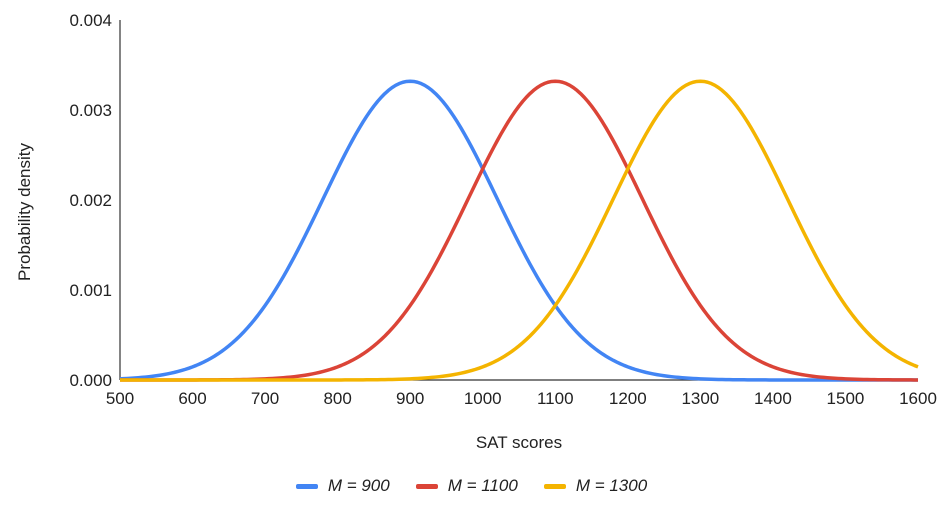 The width and height of the screenshot is (943, 506). I want to click on legend-swatch-m1100, so click(426, 486).